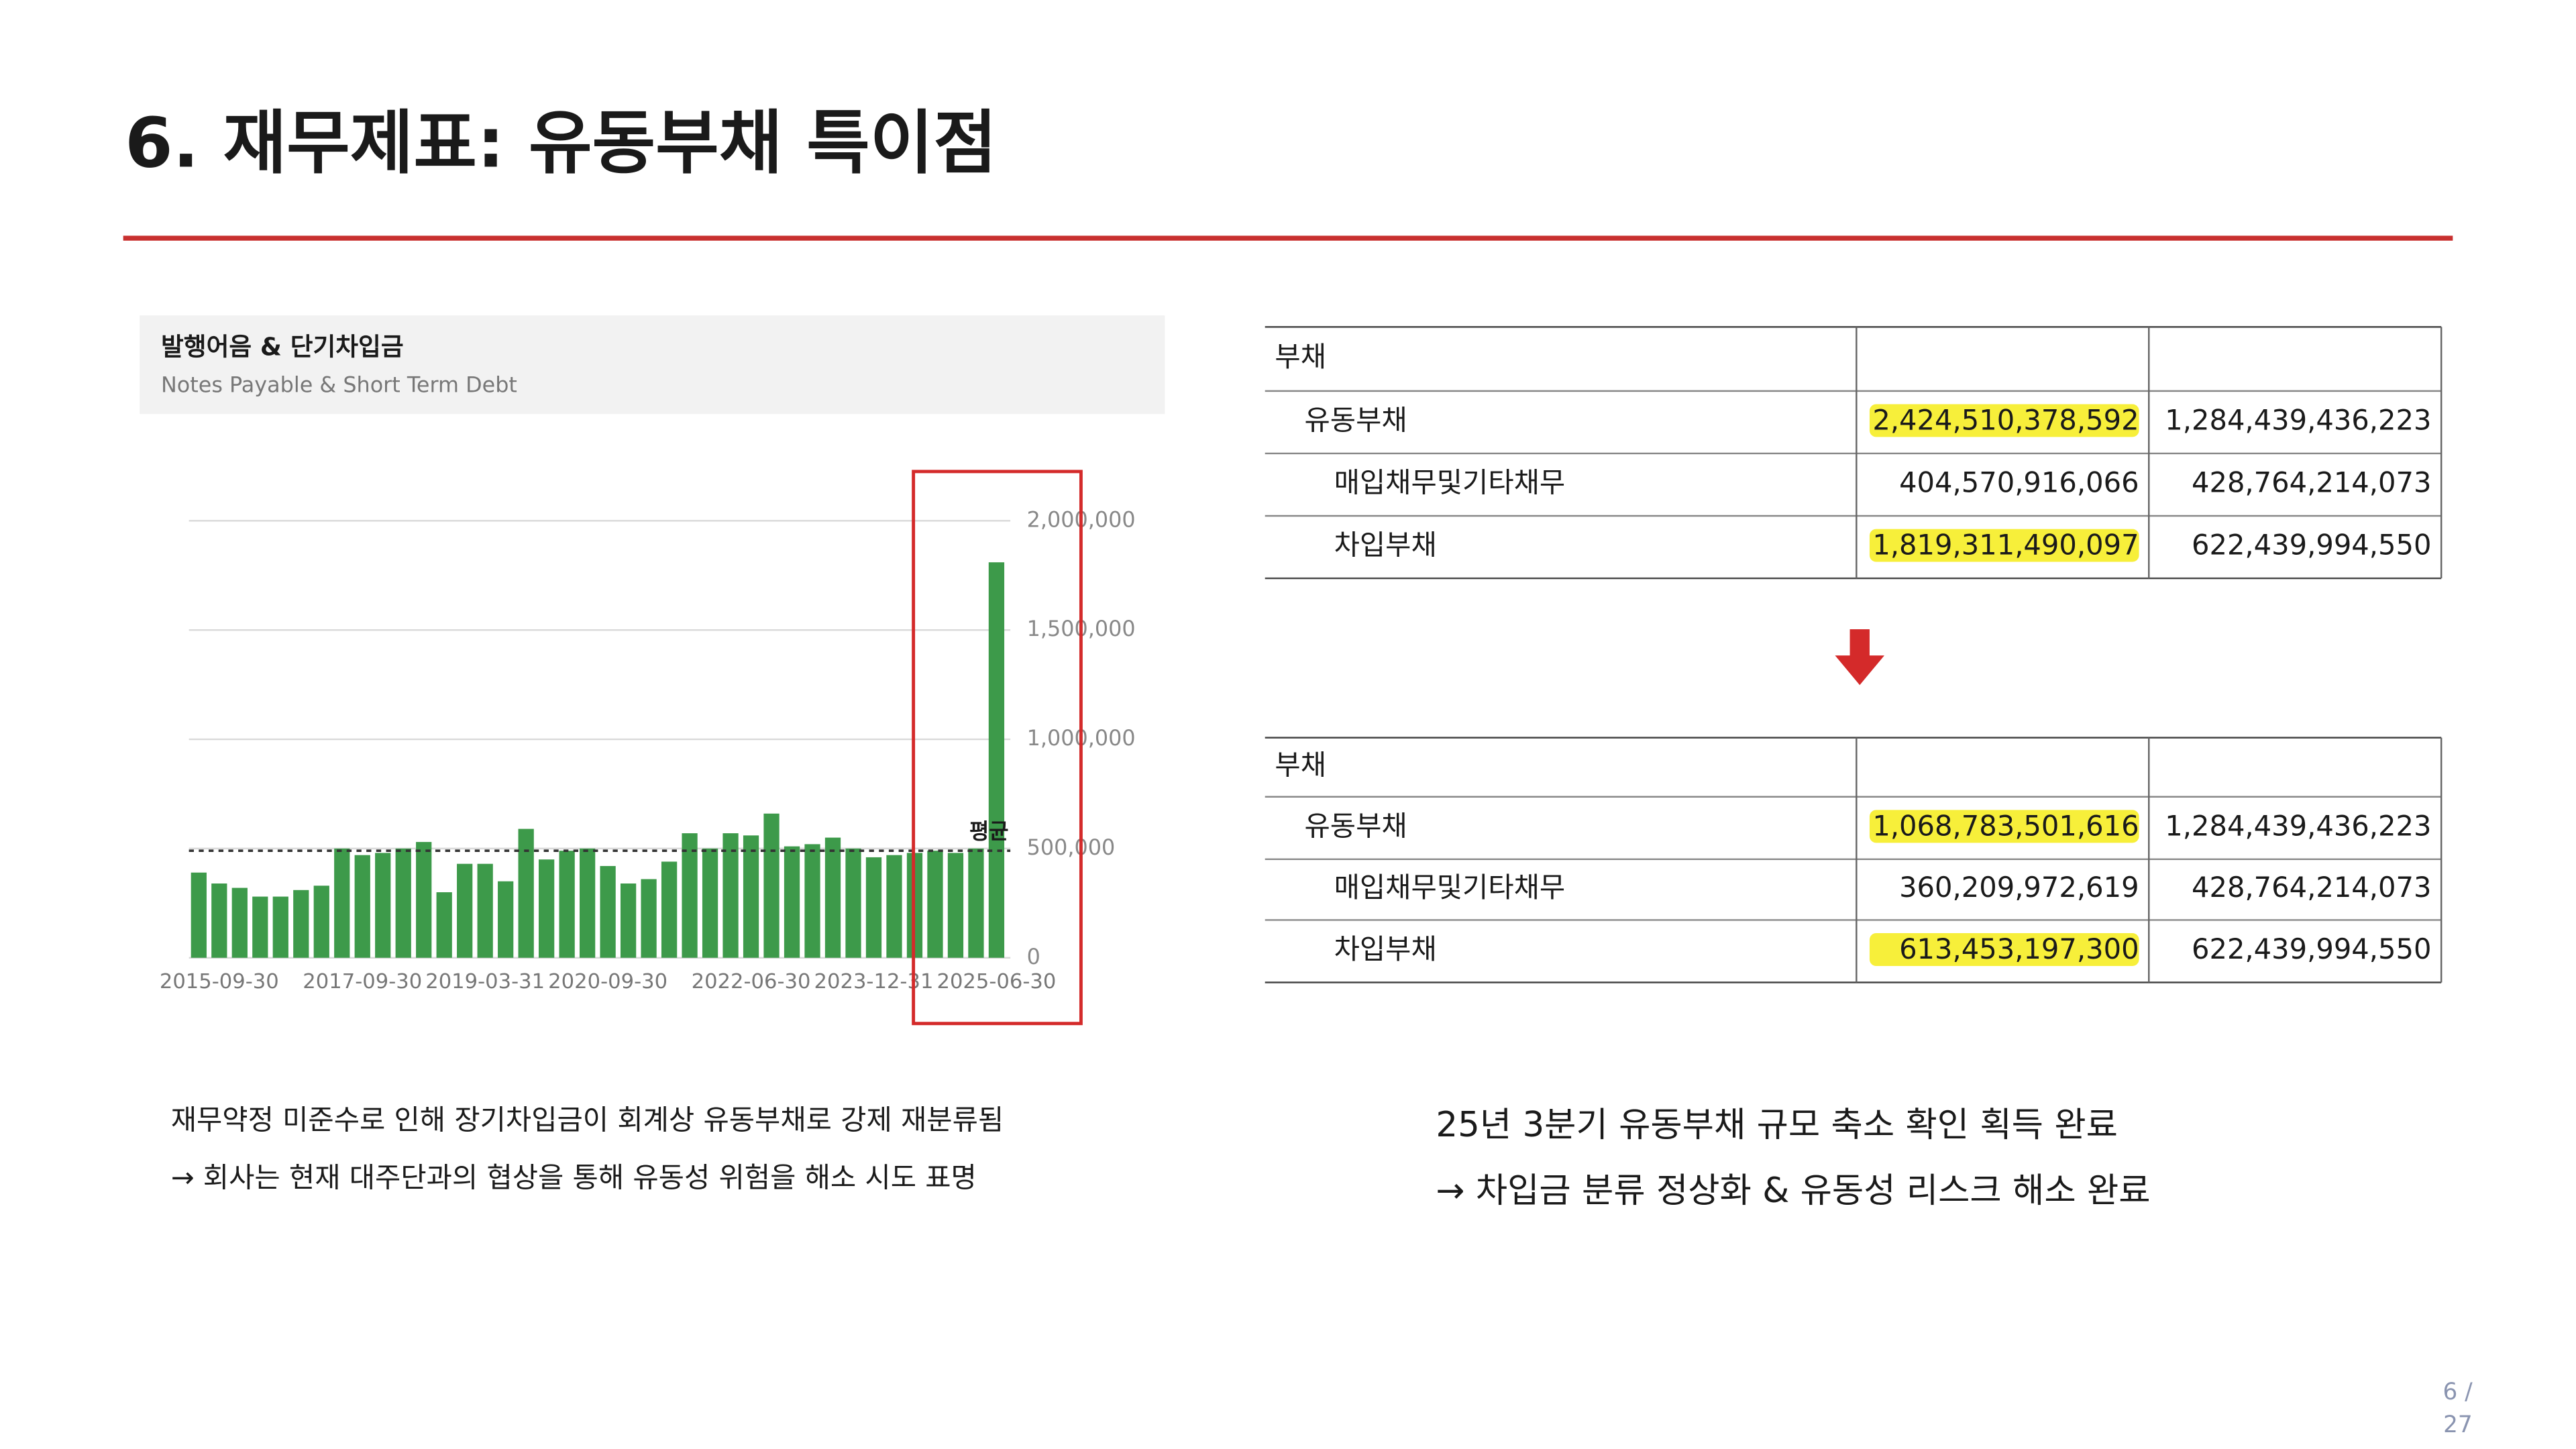  I want to click on x-tick-label: 2025-06-30, so click(996, 982).